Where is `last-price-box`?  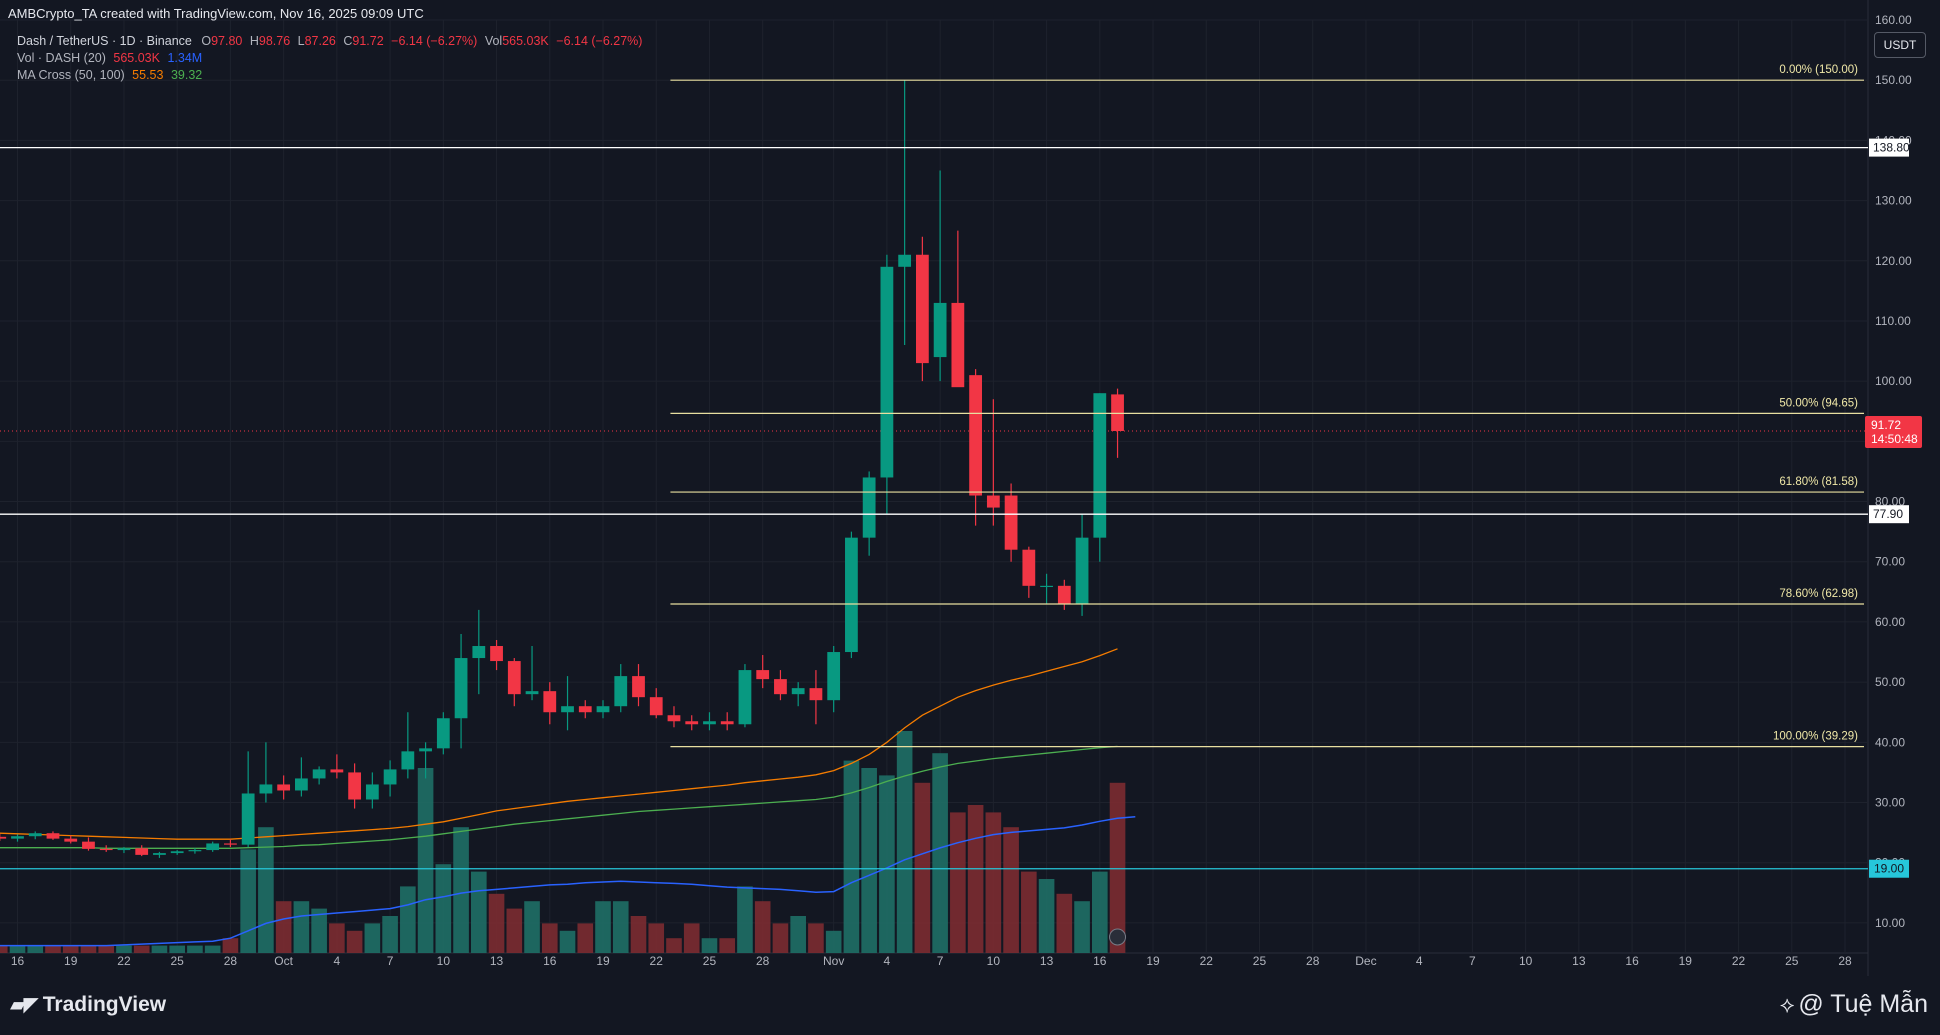
last-price-box is located at coordinates (1893, 432).